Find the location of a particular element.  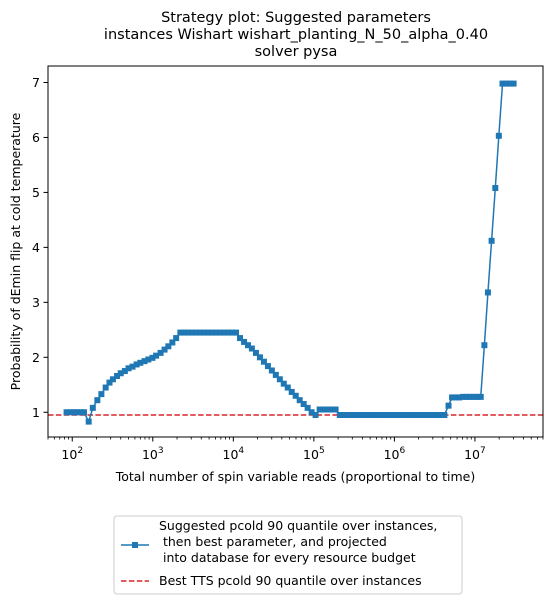

chart-title-line: solver pysa is located at coordinates (296, 52).